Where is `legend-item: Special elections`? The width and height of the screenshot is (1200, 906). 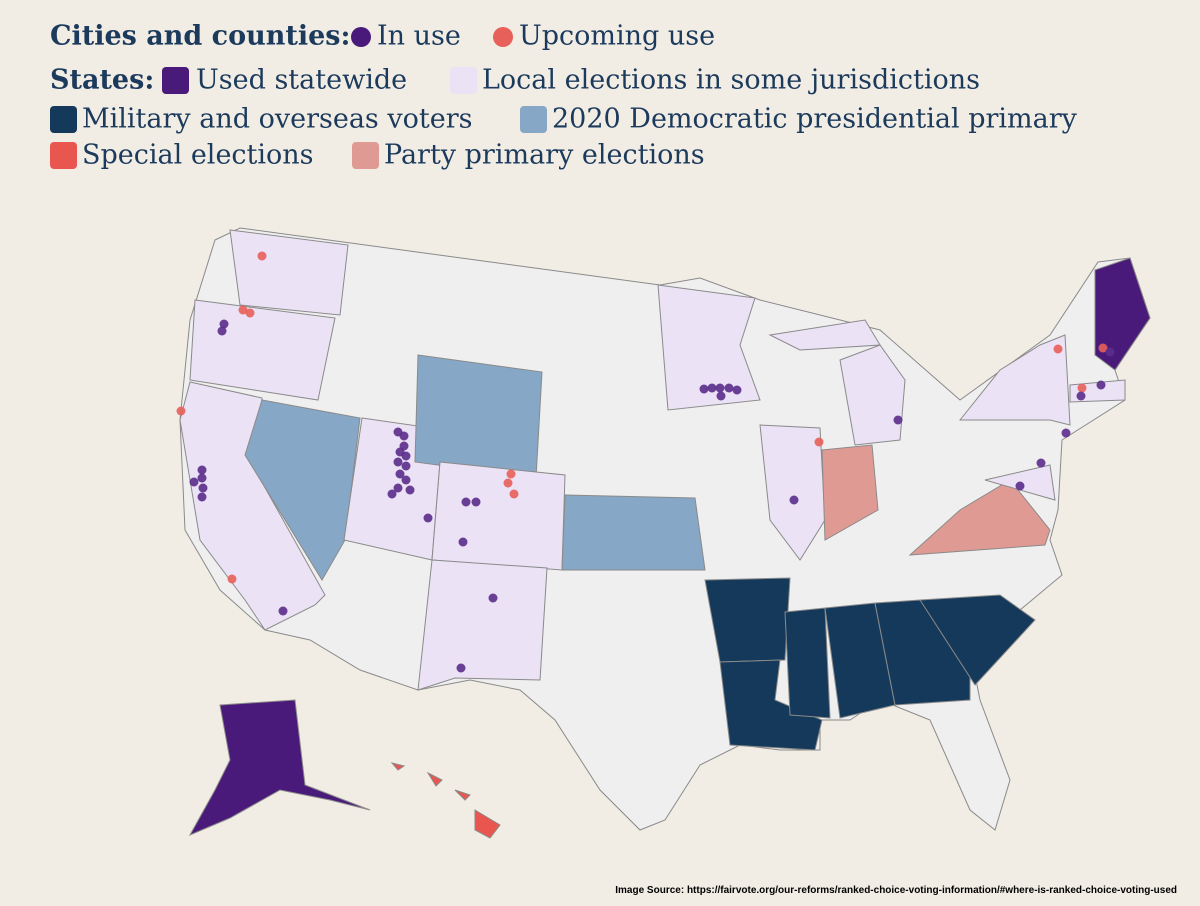
legend-item: Special elections is located at coordinates (198, 155).